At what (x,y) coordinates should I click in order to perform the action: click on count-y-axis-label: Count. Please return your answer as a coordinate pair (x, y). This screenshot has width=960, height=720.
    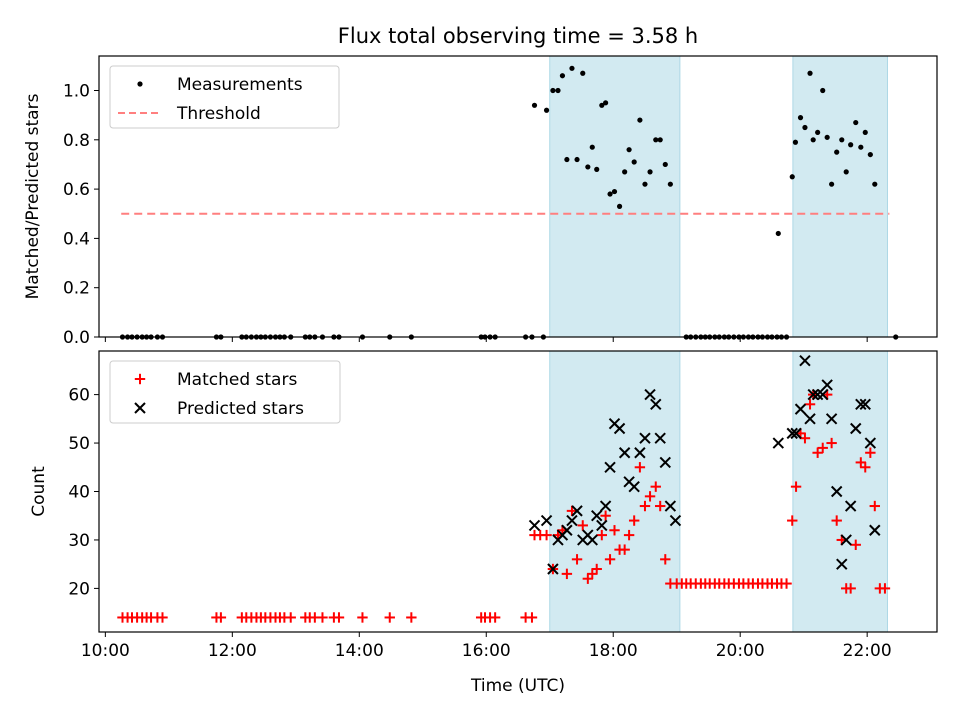
    Looking at the image, I should click on (39, 491).